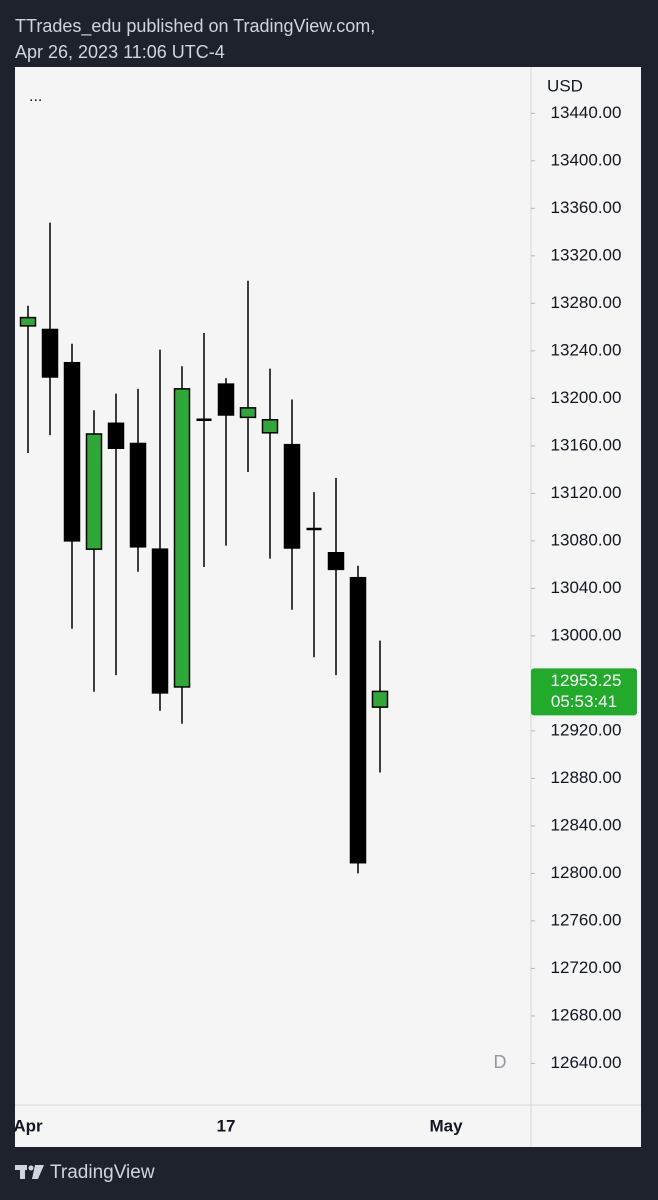 The image size is (658, 1200). What do you see at coordinates (586, 254) in the screenshot?
I see `y-tick-label: 13320.00` at bounding box center [586, 254].